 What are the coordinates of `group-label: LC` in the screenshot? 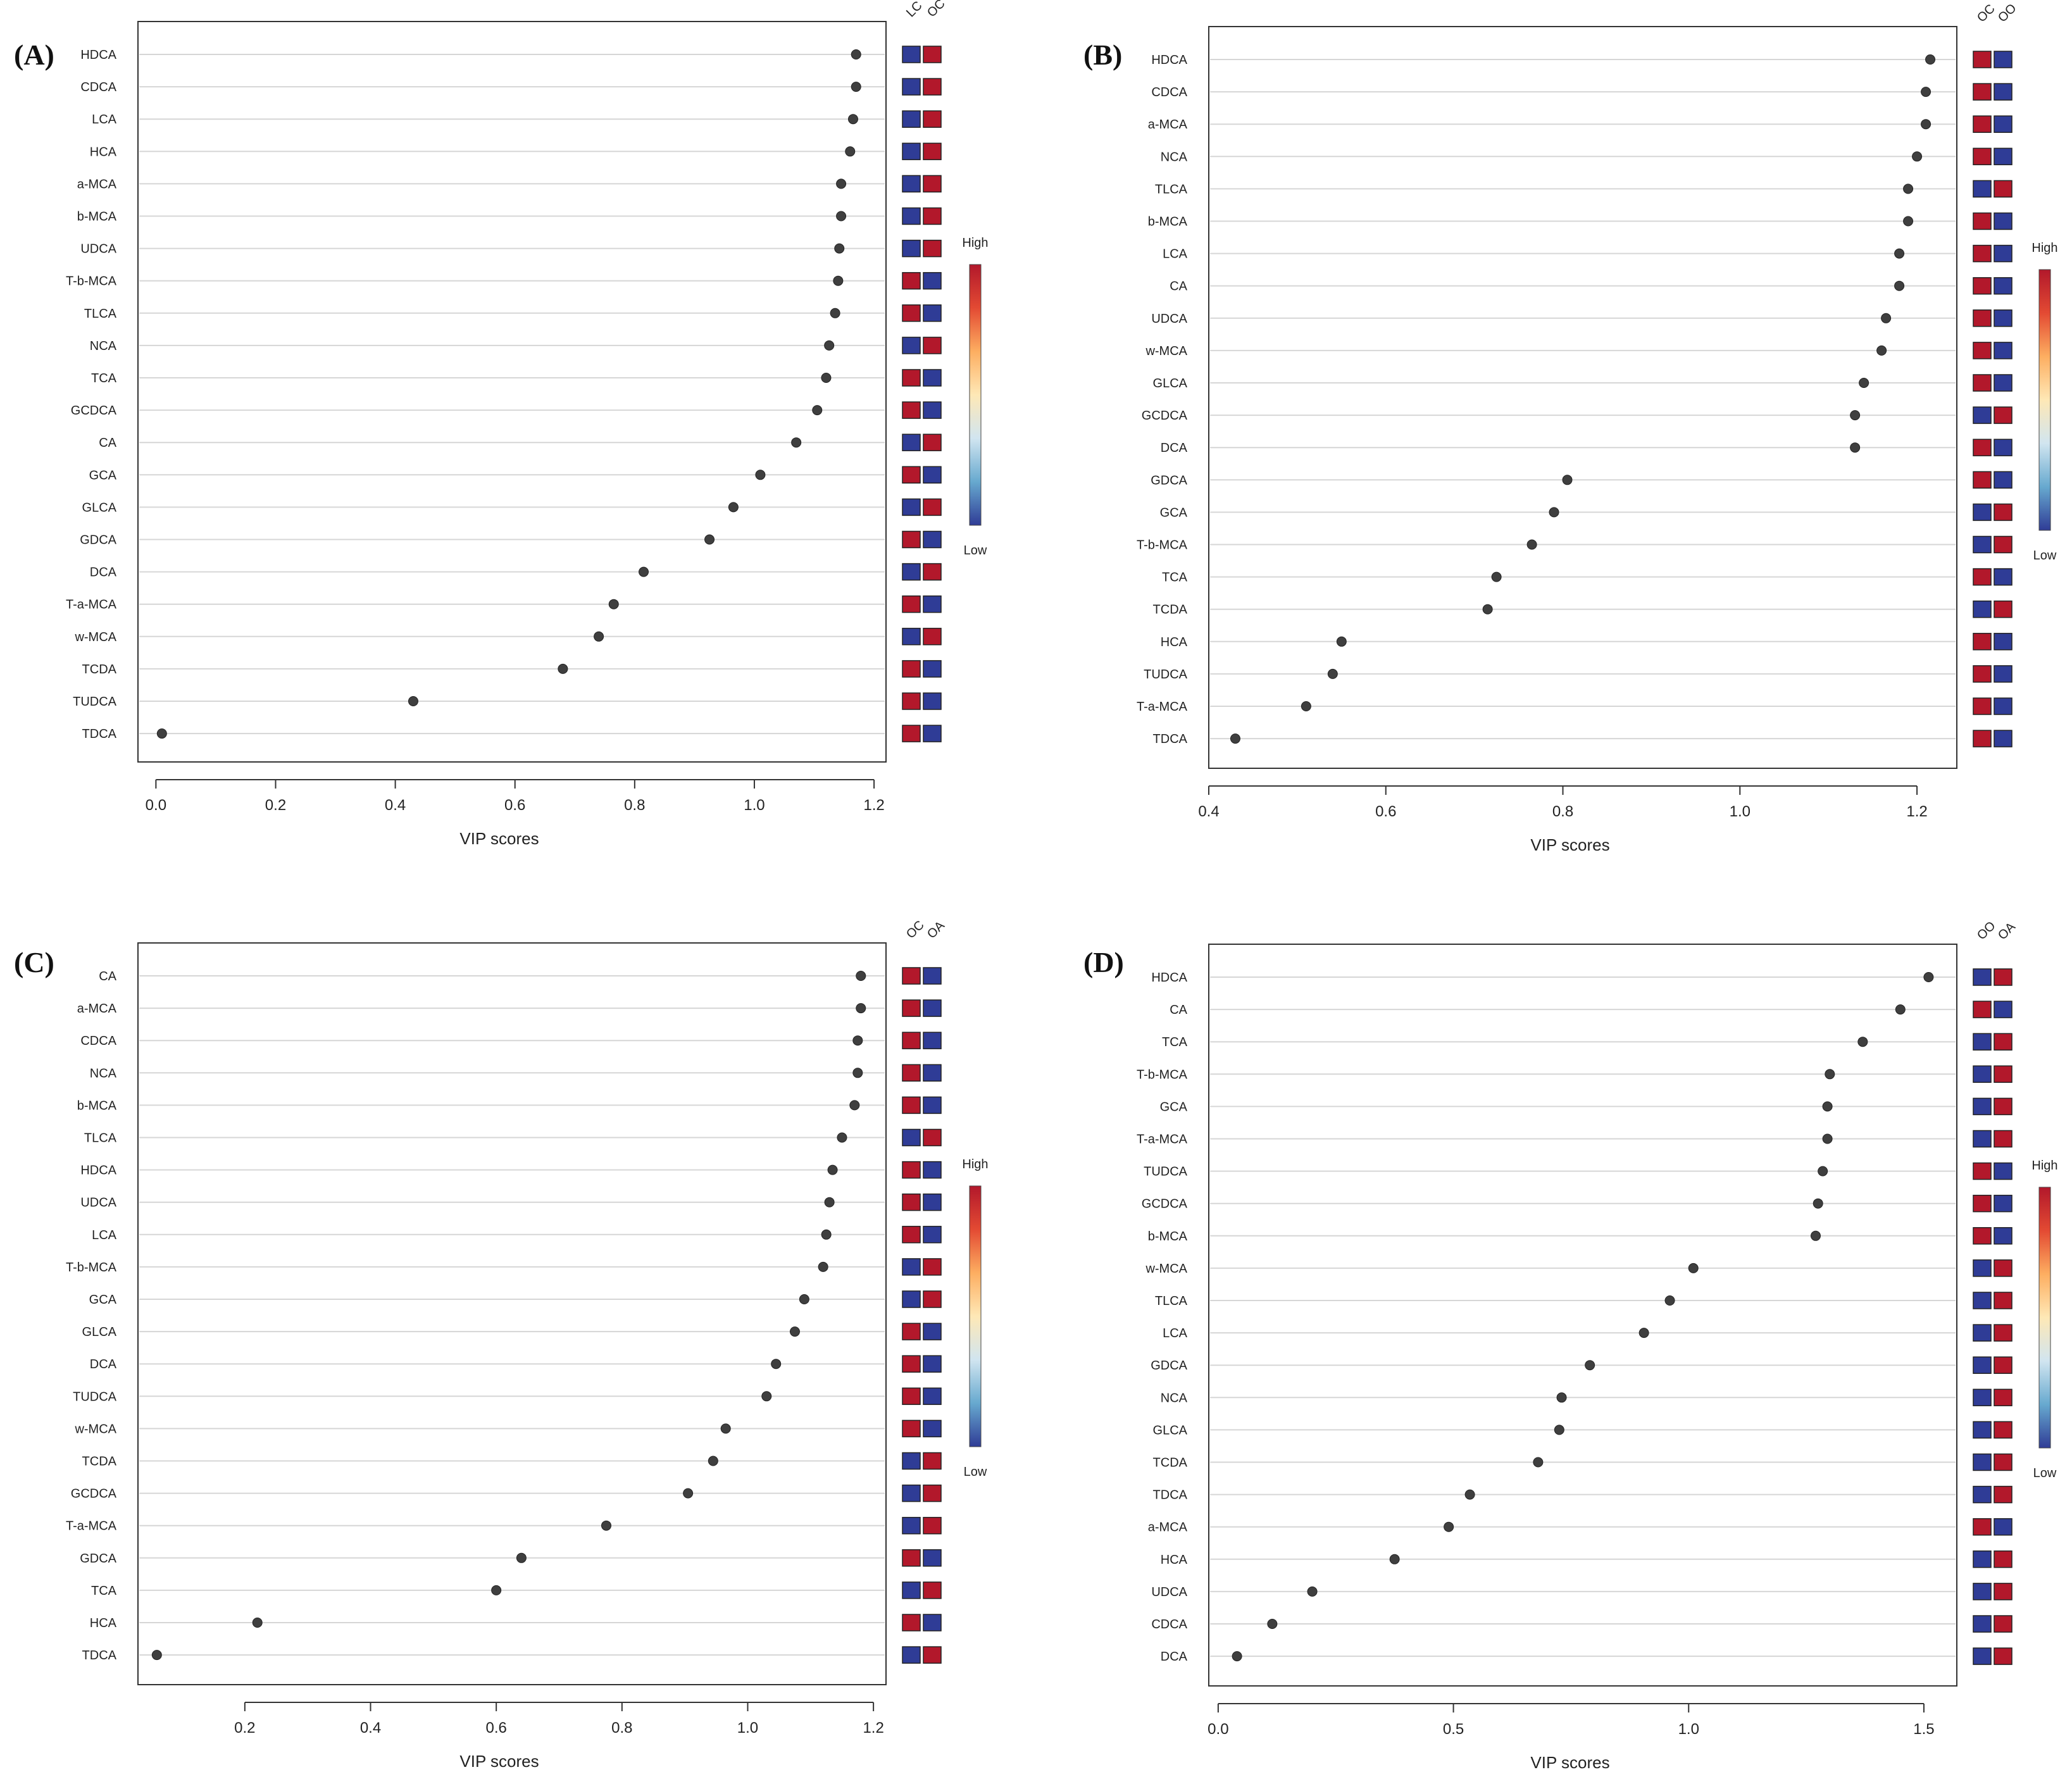 It's located at (914, 10).